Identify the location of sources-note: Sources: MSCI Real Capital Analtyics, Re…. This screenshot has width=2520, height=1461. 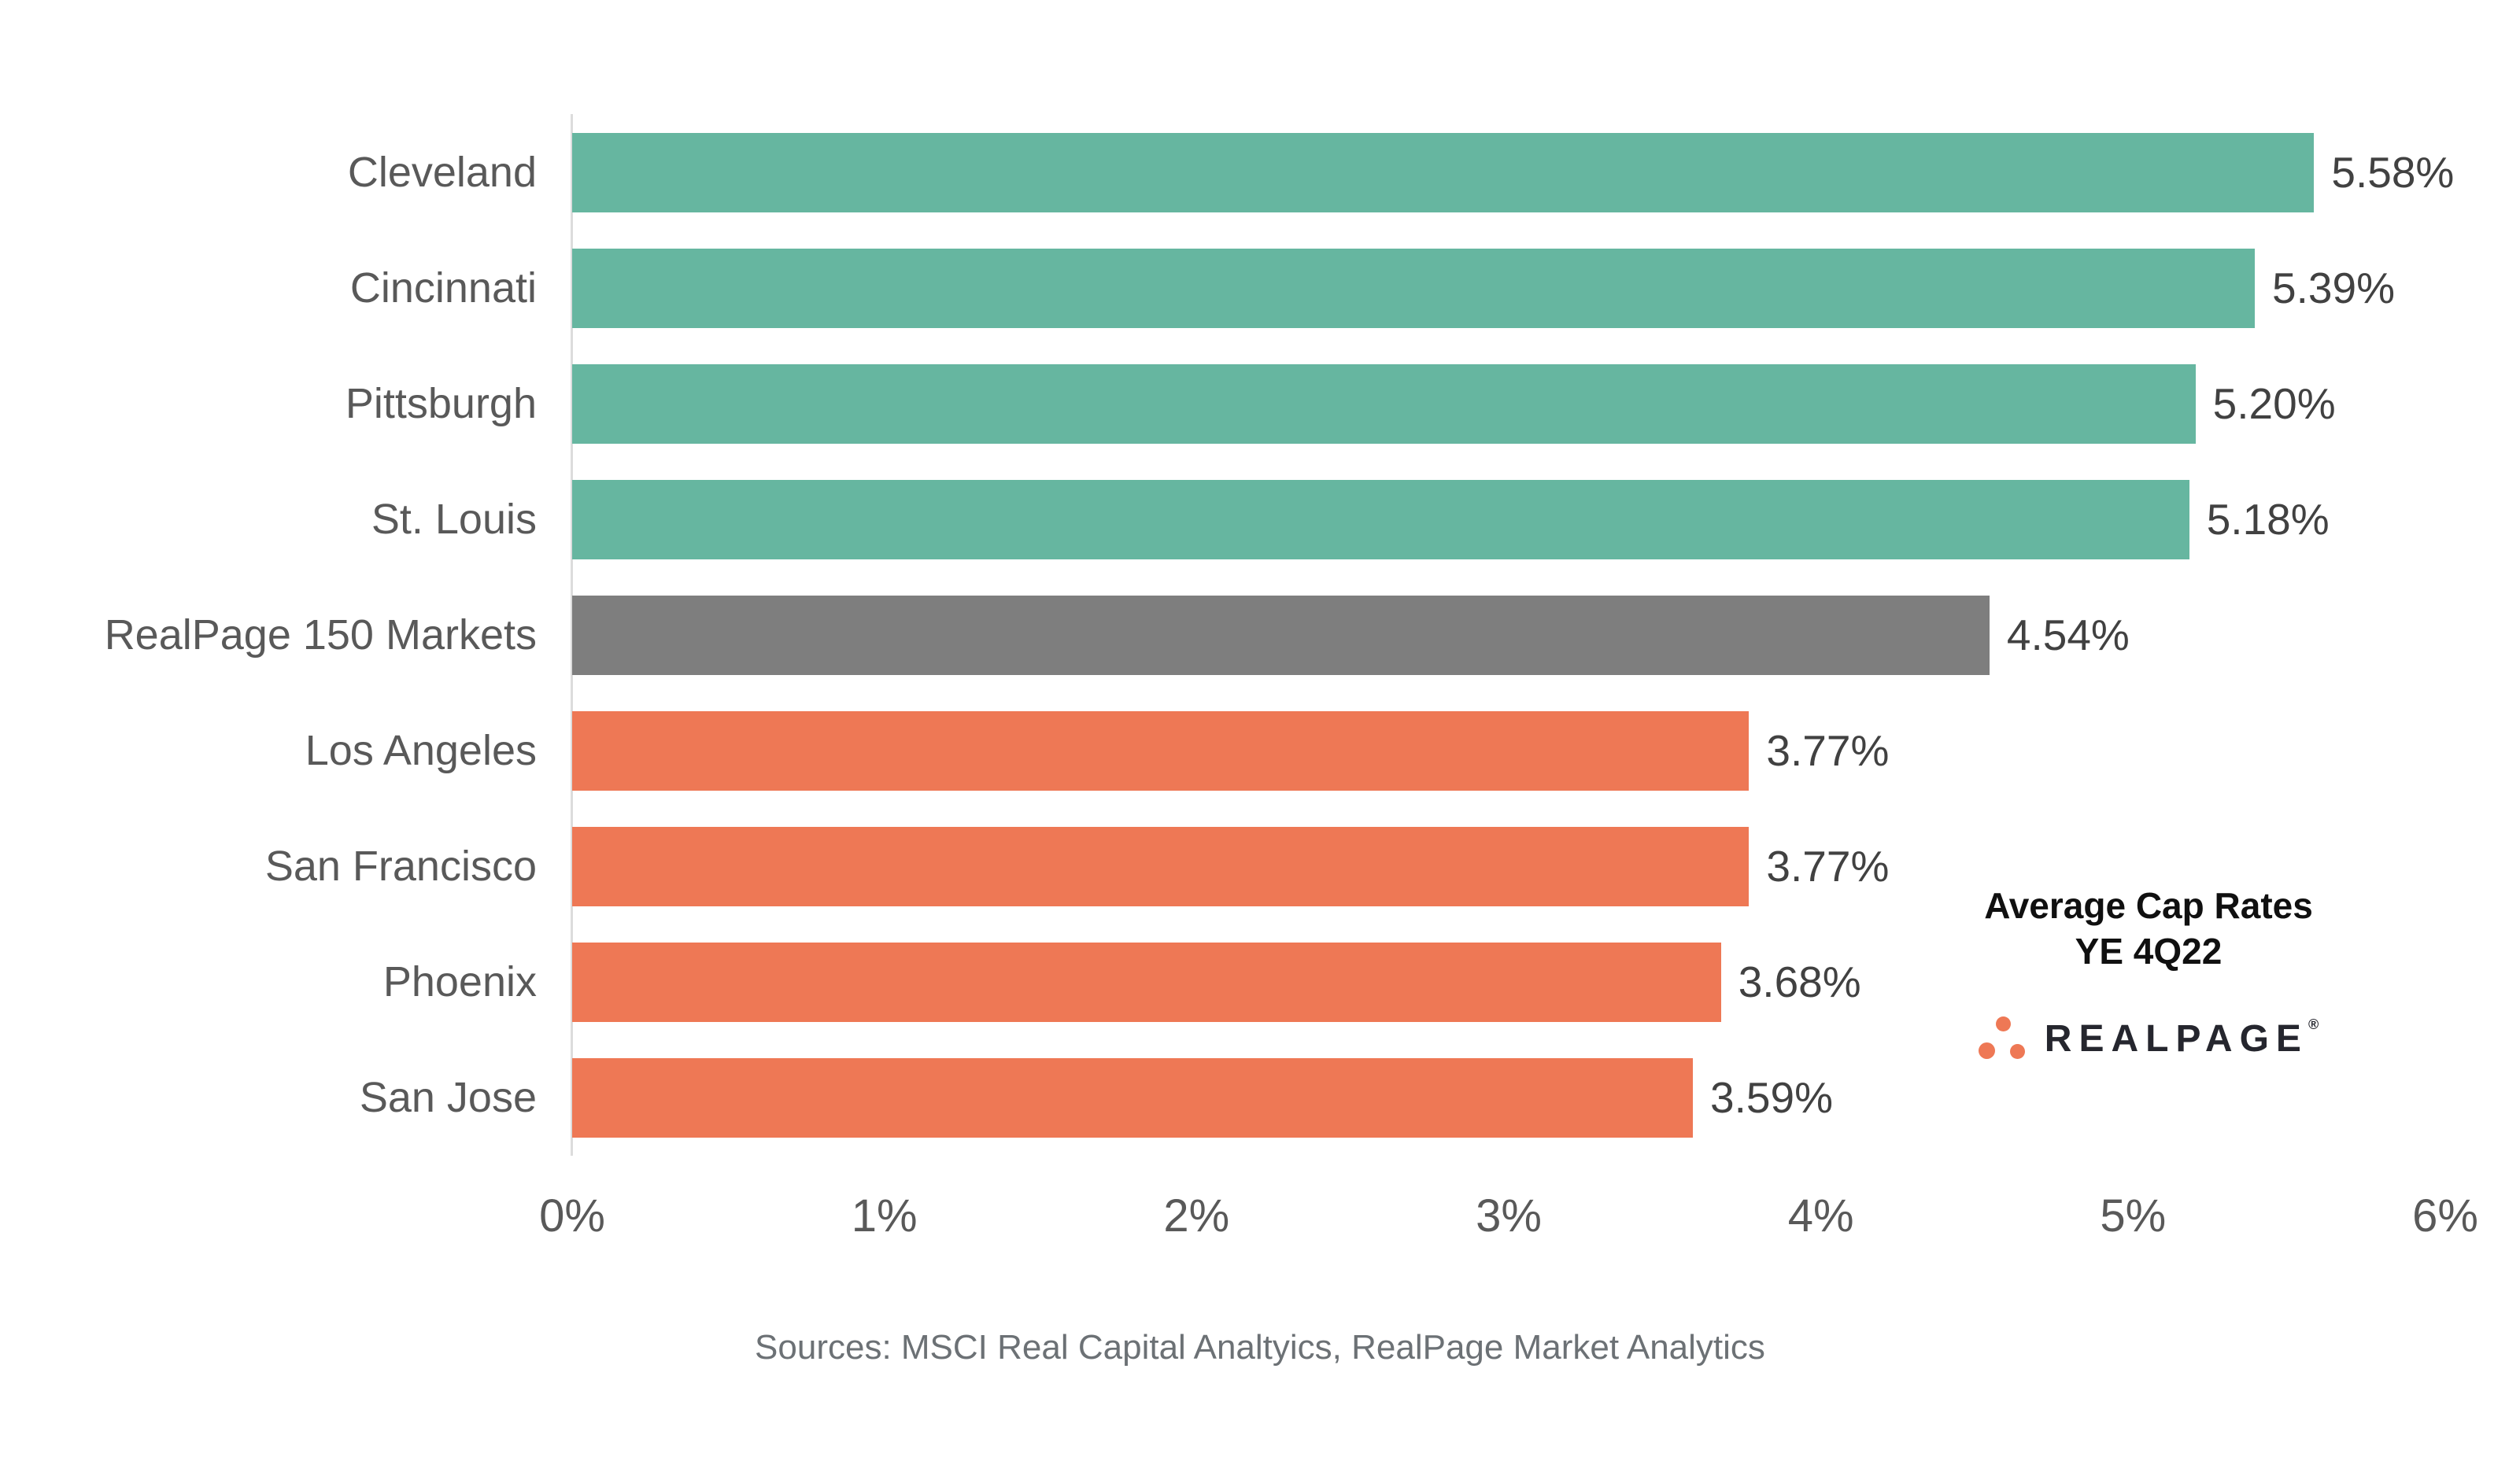
(1260, 1347).